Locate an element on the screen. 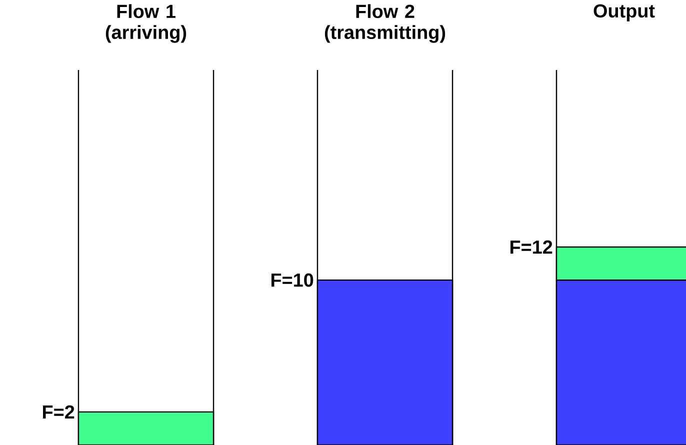 Image resolution: width=686 pixels, height=445 pixels. x-tick-label: Output is located at coordinates (624, 13).